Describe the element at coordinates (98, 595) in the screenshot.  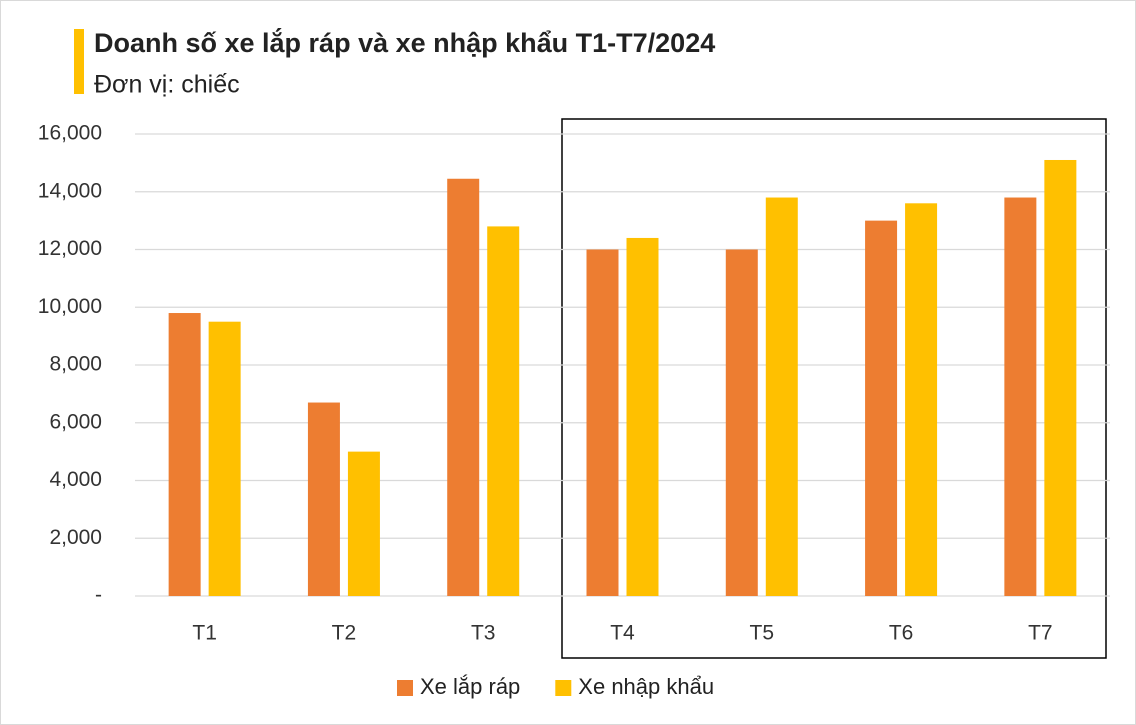
I see `y-tick-label: -` at that location.